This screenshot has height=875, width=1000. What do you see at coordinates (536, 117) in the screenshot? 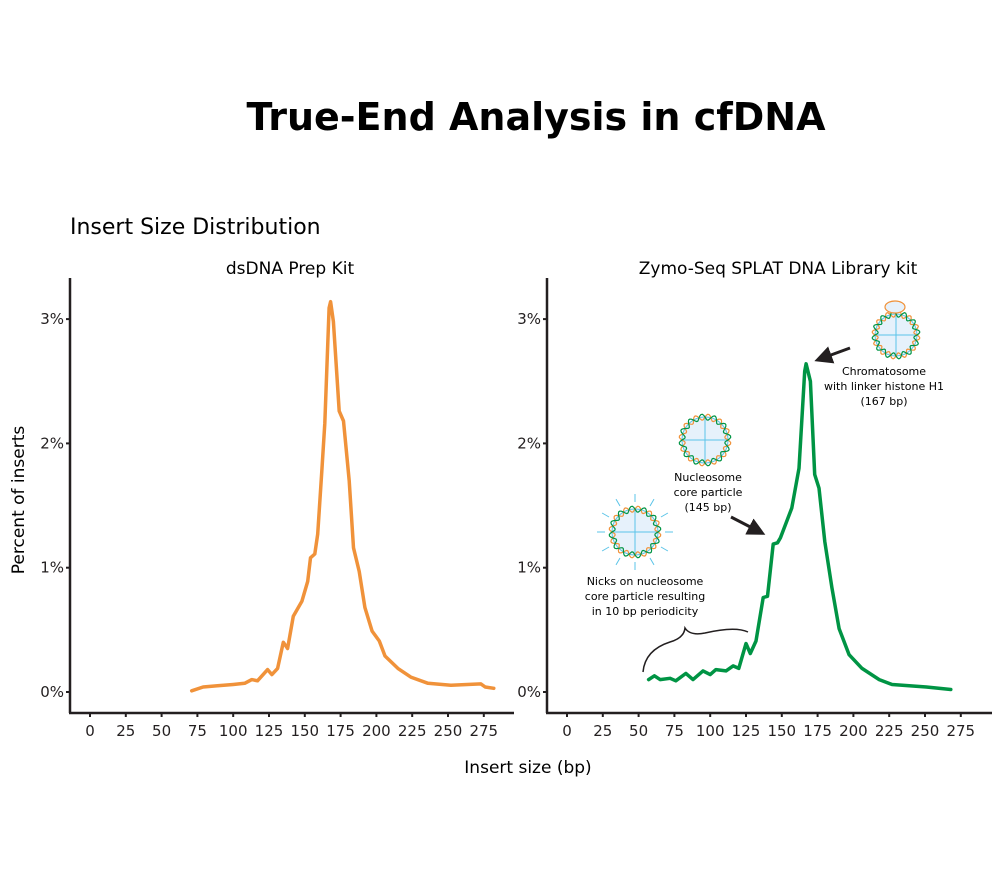
I see `figure-title: True-End Analysis in cfDNA` at bounding box center [536, 117].